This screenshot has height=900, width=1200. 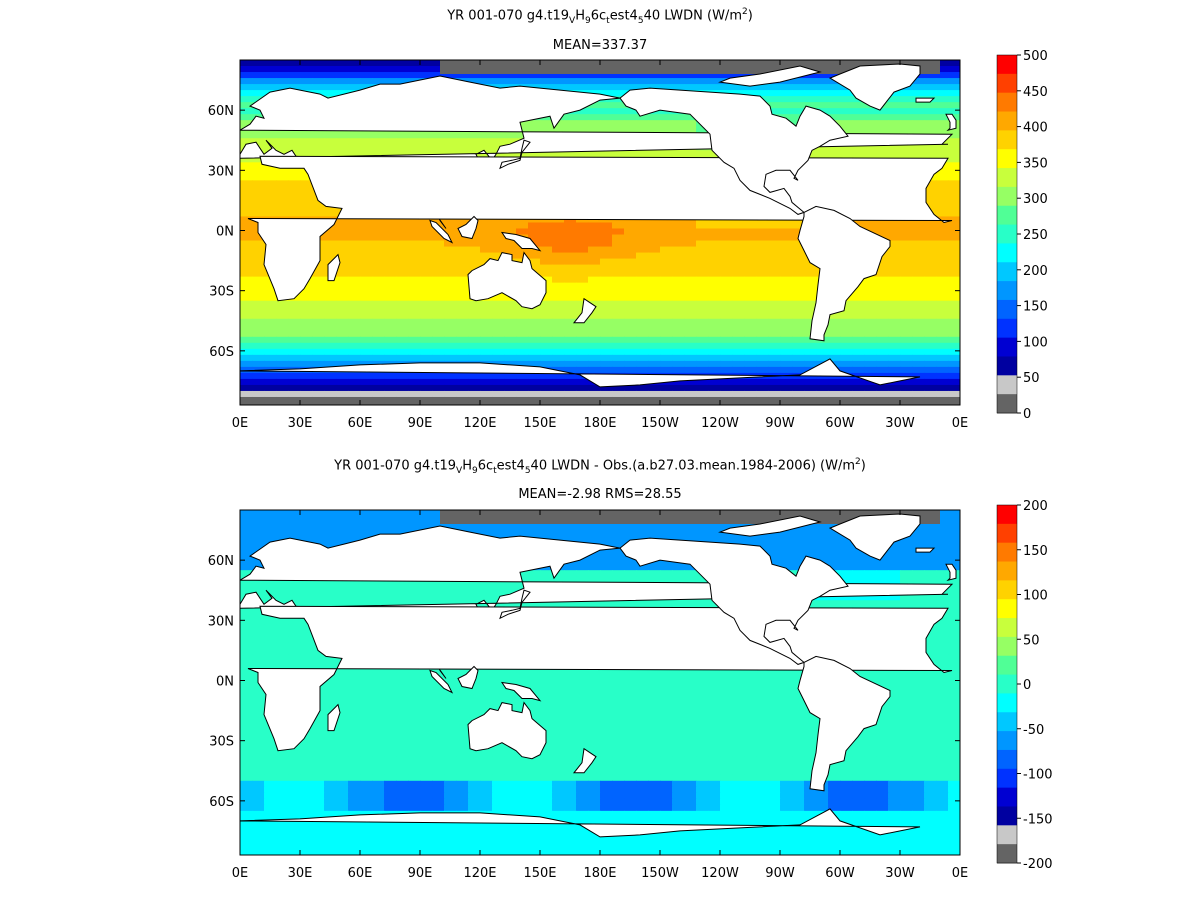 I want to click on lat-label: 30S, so click(x=221, y=292).